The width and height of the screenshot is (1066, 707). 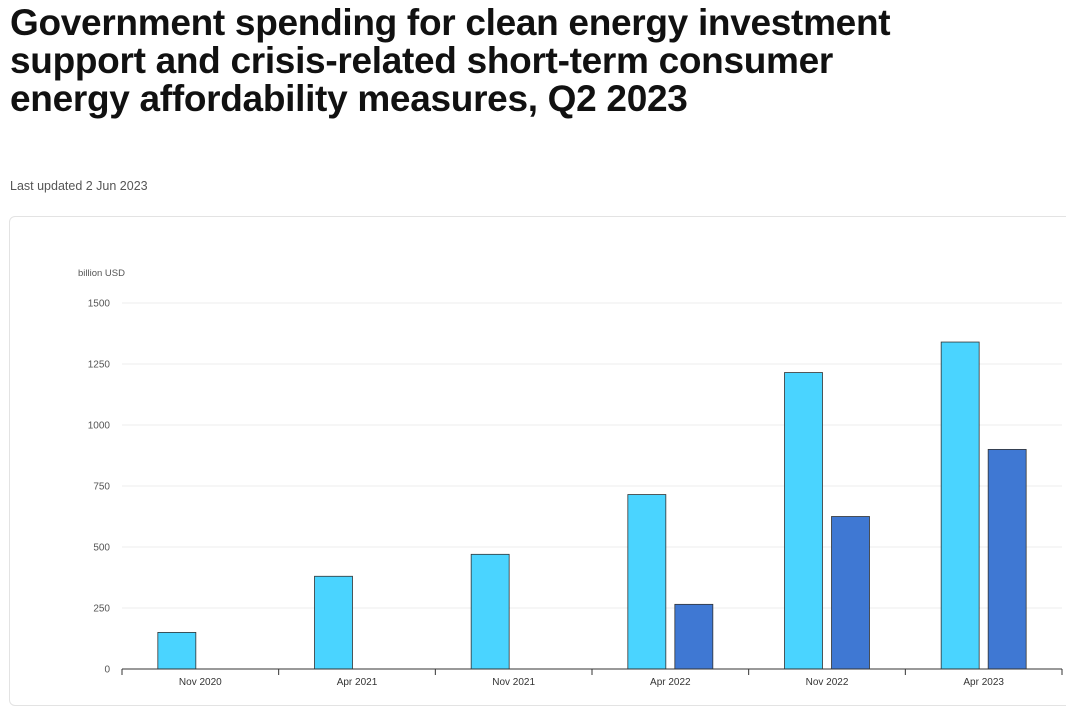 What do you see at coordinates (99, 426) in the screenshot?
I see `y-tick-label: 1000` at bounding box center [99, 426].